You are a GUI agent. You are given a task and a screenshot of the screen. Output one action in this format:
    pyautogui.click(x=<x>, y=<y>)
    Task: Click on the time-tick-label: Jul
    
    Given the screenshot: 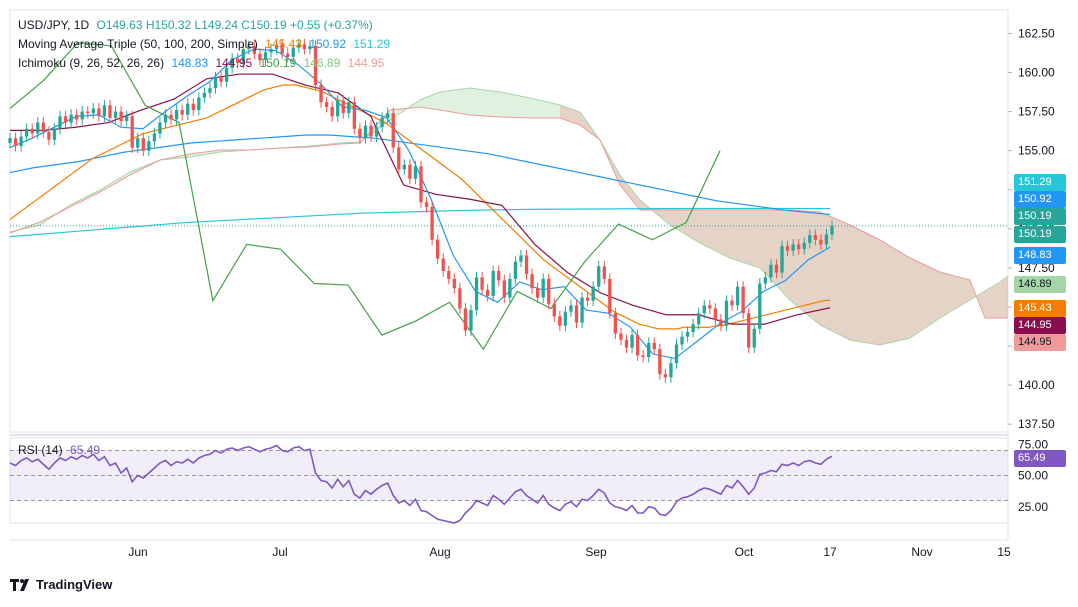 What is the action you would take?
    pyautogui.click(x=279, y=552)
    